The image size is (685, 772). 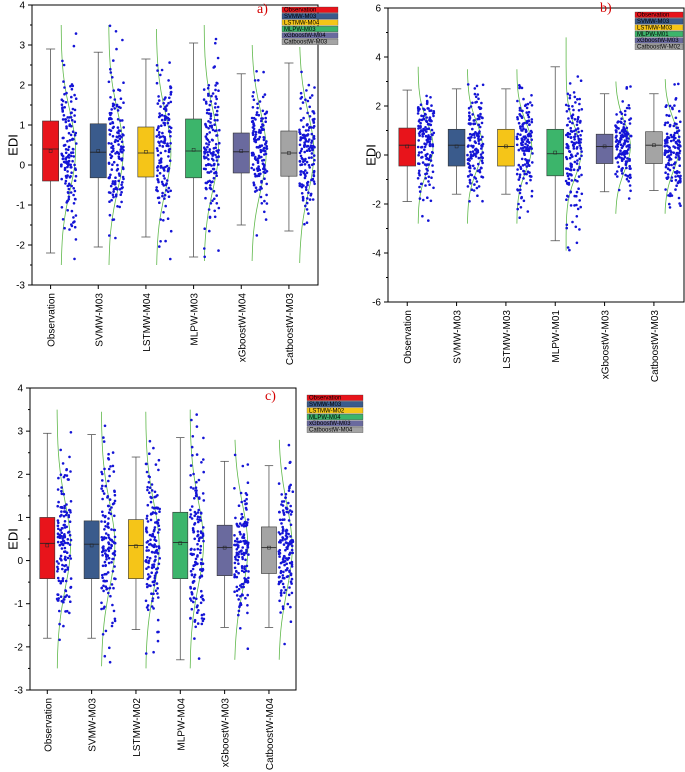 What do you see at coordinates (47, 548) in the screenshot?
I see `box-Observation` at bounding box center [47, 548].